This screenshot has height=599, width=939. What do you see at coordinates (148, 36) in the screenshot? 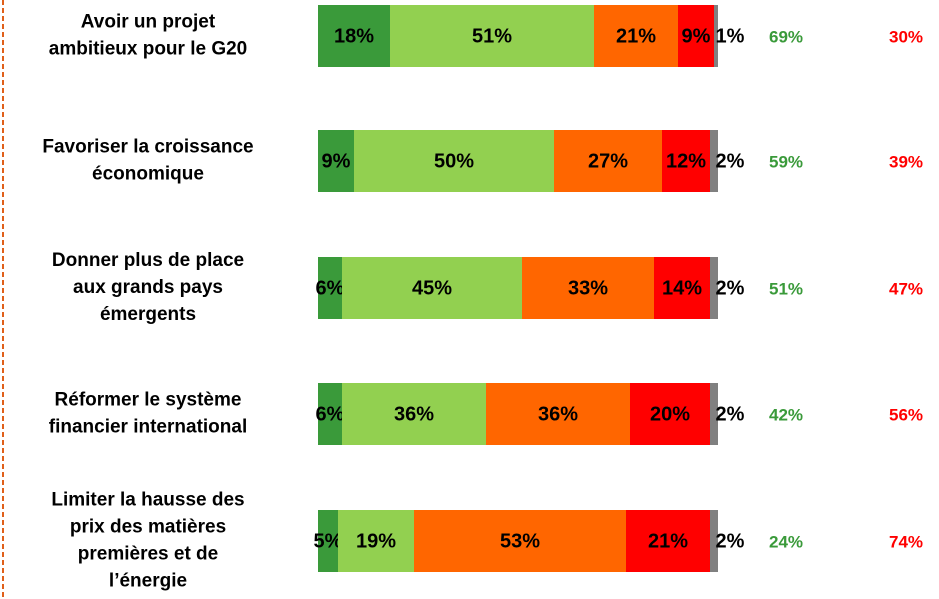
I see `category-label: Avoir un projet ambitieux pour le G20` at bounding box center [148, 36].